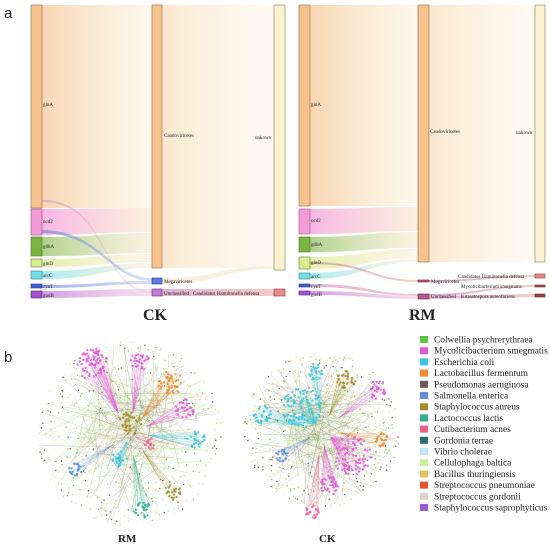  Describe the element at coordinates (48, 264) in the screenshot. I see `ck-label-glnd: glnD` at that location.